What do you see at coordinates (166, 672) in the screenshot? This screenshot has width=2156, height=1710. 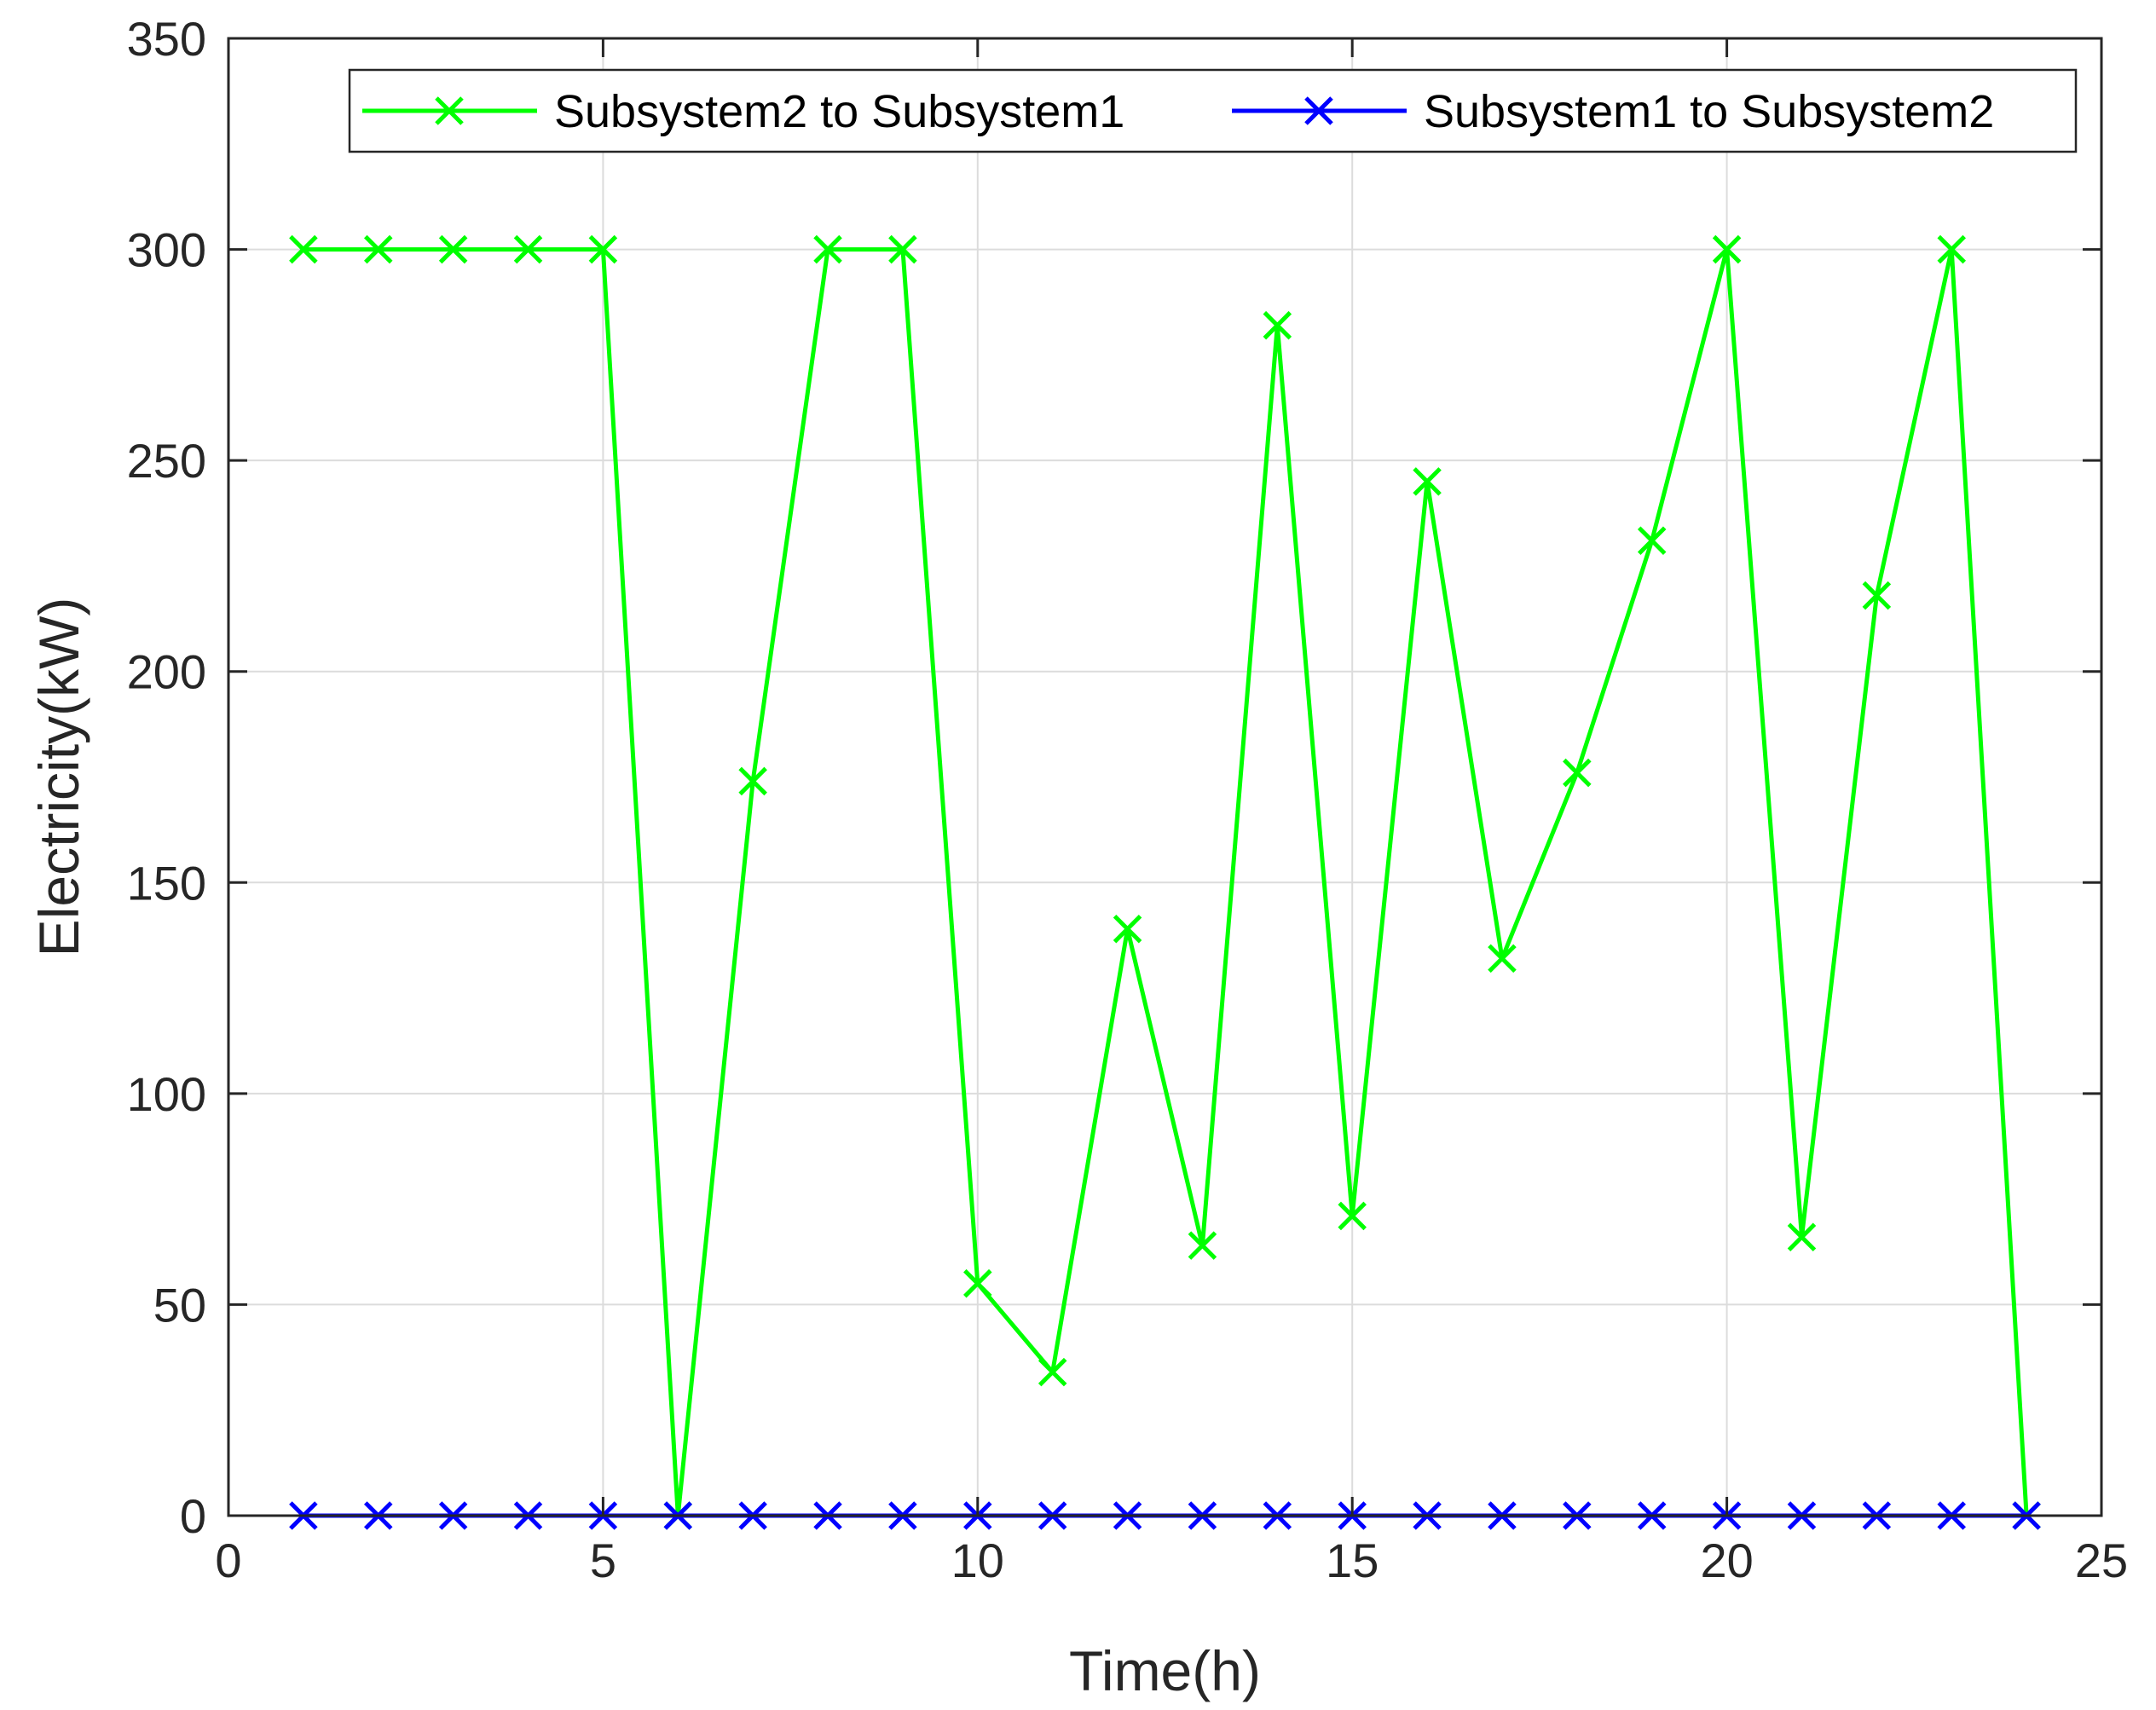 I see `y-tick-label: 200` at bounding box center [166, 672].